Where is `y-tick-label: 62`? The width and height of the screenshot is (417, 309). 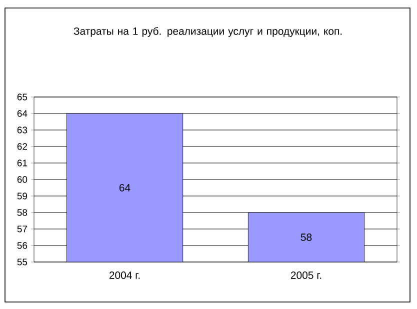 y-tick-label: 62 is located at coordinates (22, 146).